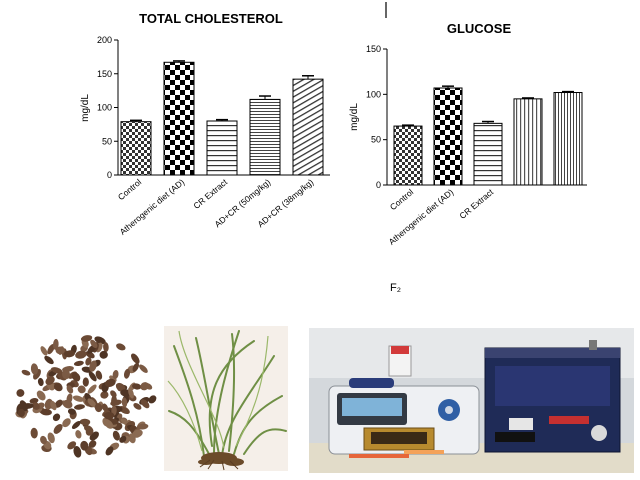 The height and width of the screenshot is (480, 640). What do you see at coordinates (211, 18) in the screenshot?
I see `chart-title: TOTAL CHOLESTEROL` at bounding box center [211, 18].